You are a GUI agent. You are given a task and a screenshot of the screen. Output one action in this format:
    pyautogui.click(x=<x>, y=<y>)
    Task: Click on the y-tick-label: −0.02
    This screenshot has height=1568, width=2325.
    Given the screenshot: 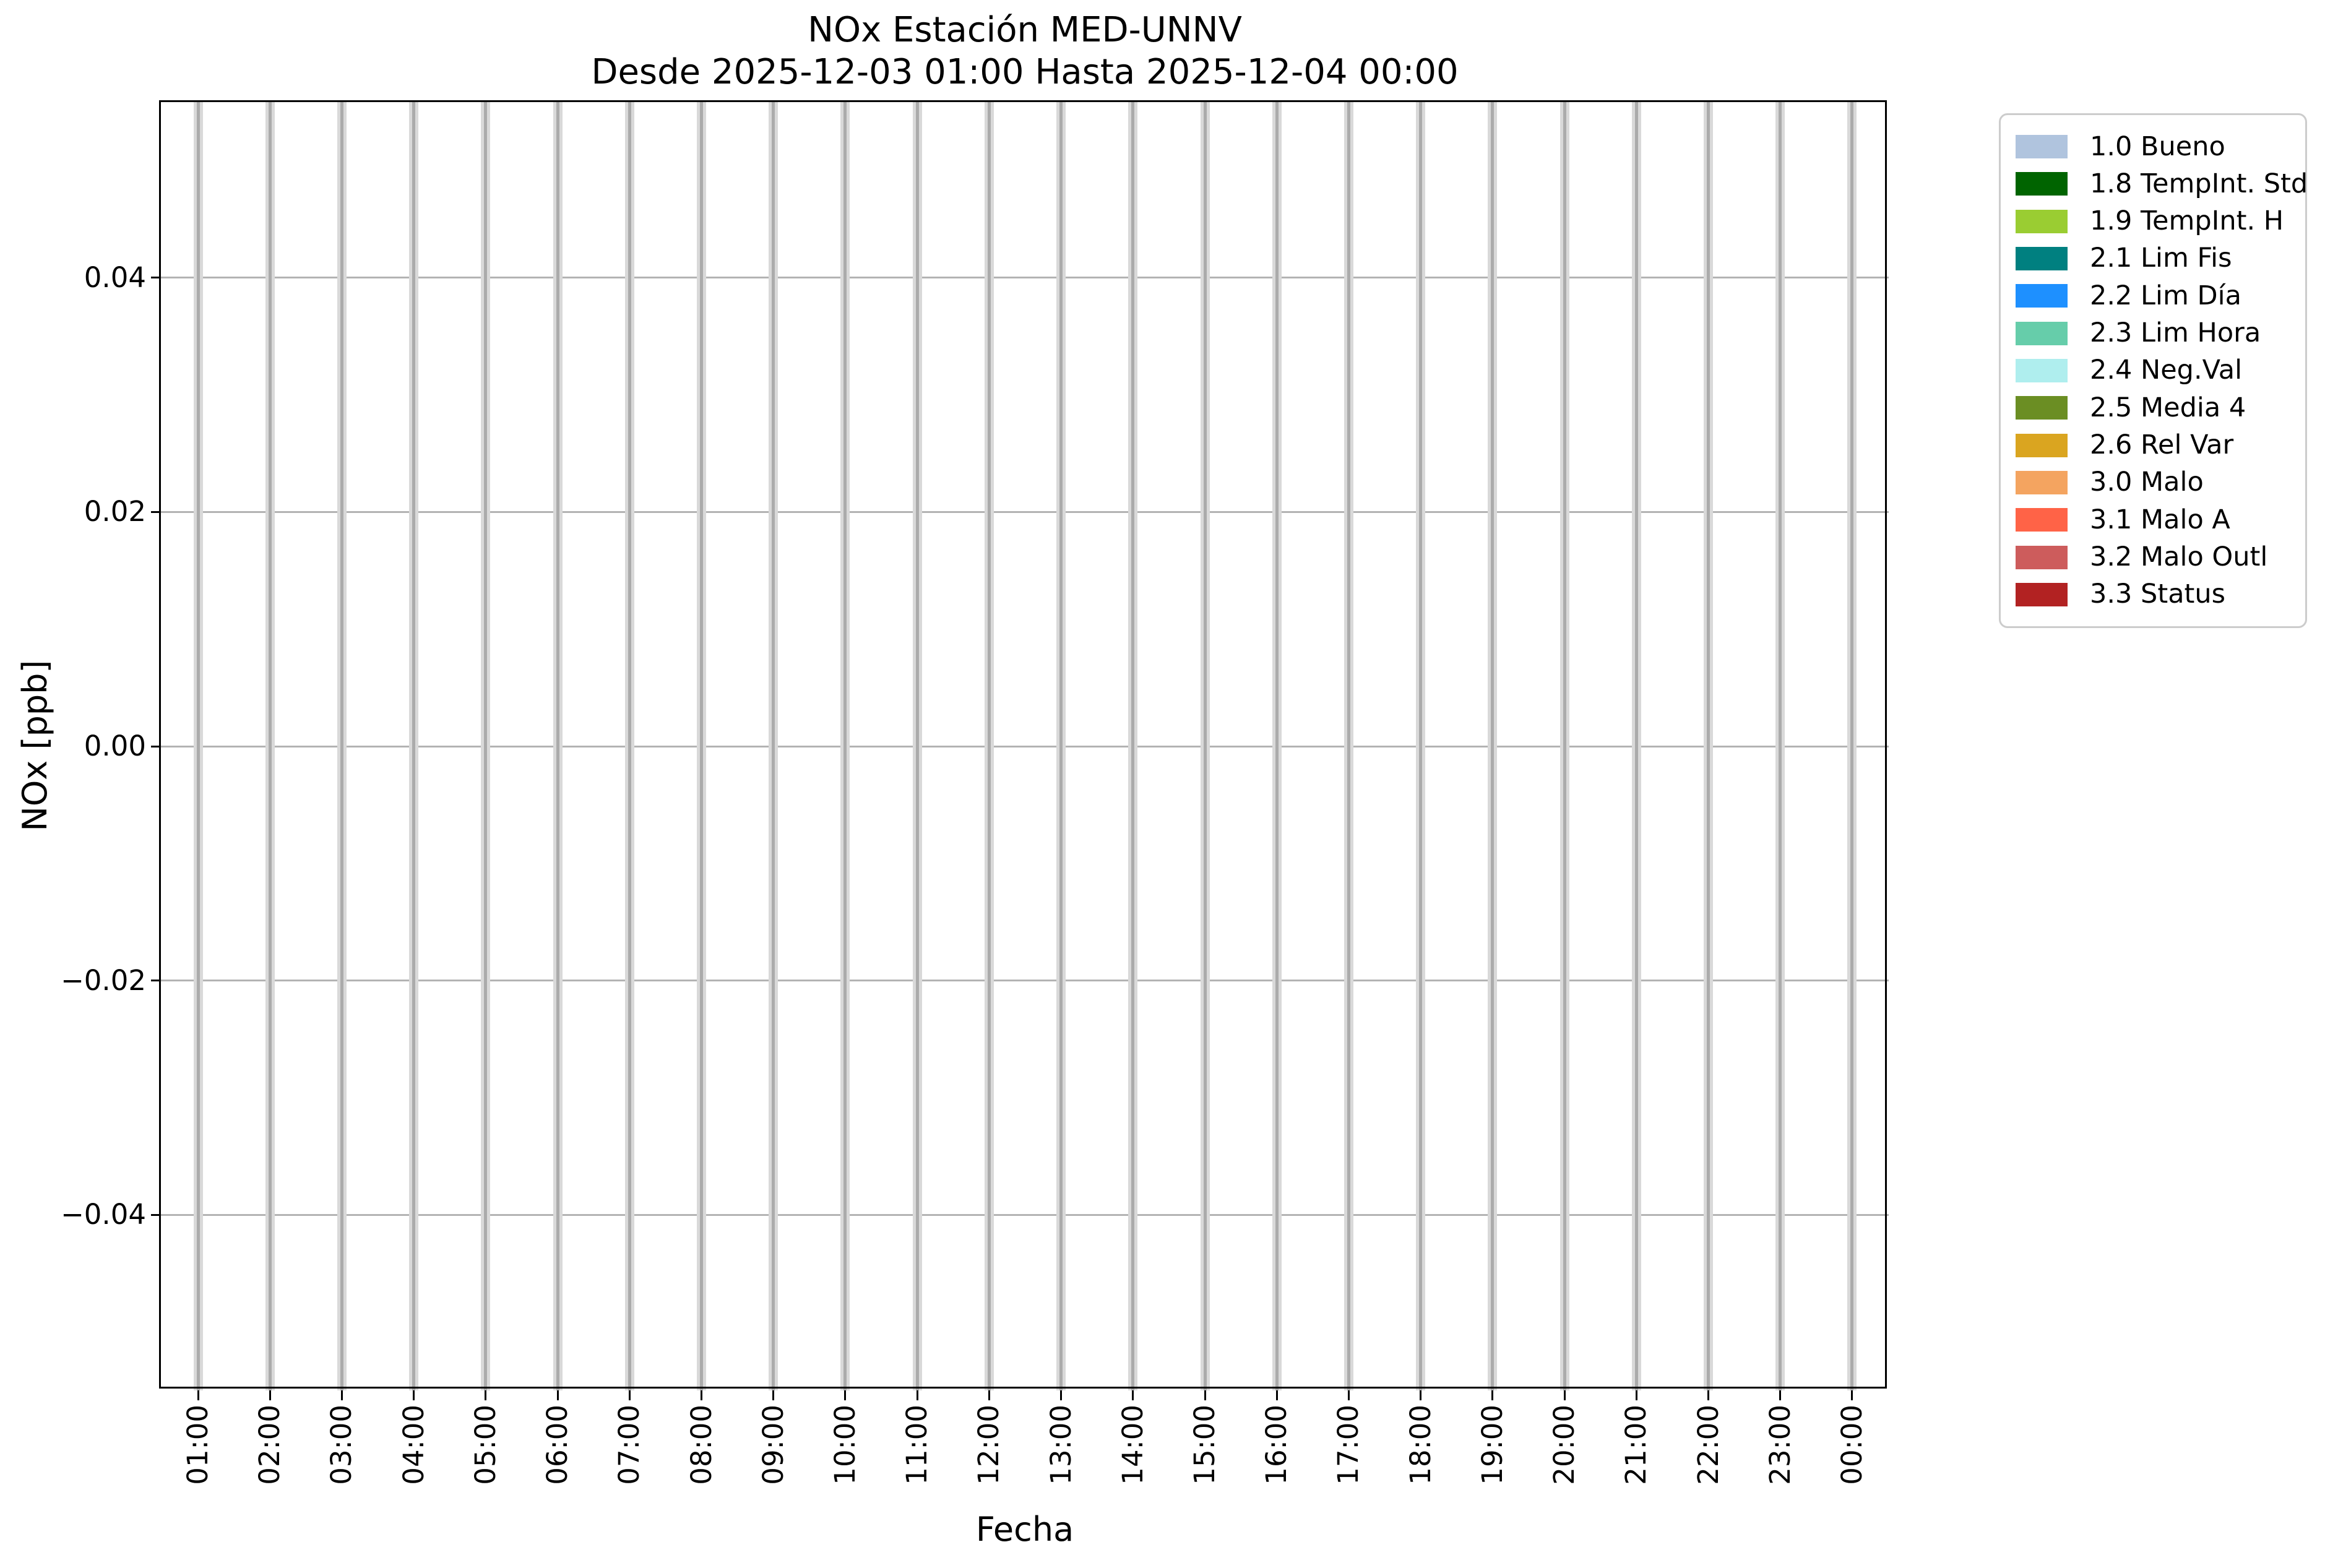 What is the action you would take?
    pyautogui.click(x=103, y=980)
    